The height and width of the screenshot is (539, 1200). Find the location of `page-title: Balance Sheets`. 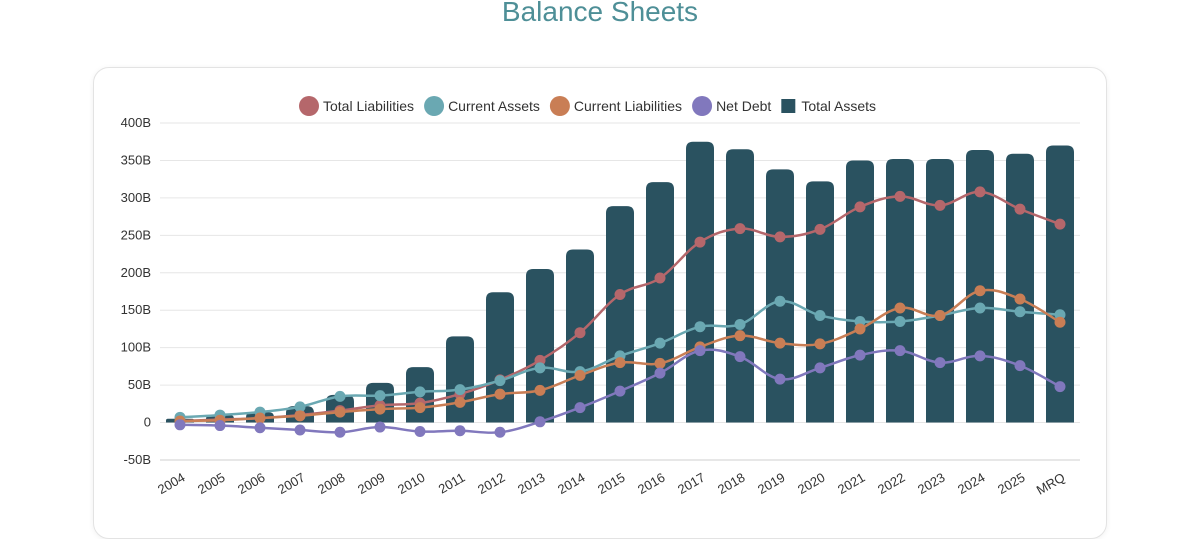

page-title: Balance Sheets is located at coordinates (600, 13).